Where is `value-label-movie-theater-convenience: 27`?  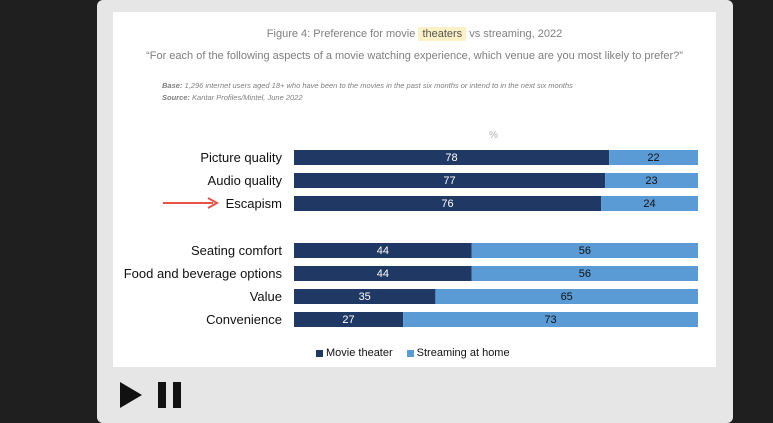 value-label-movie-theater-convenience: 27 is located at coordinates (348, 320).